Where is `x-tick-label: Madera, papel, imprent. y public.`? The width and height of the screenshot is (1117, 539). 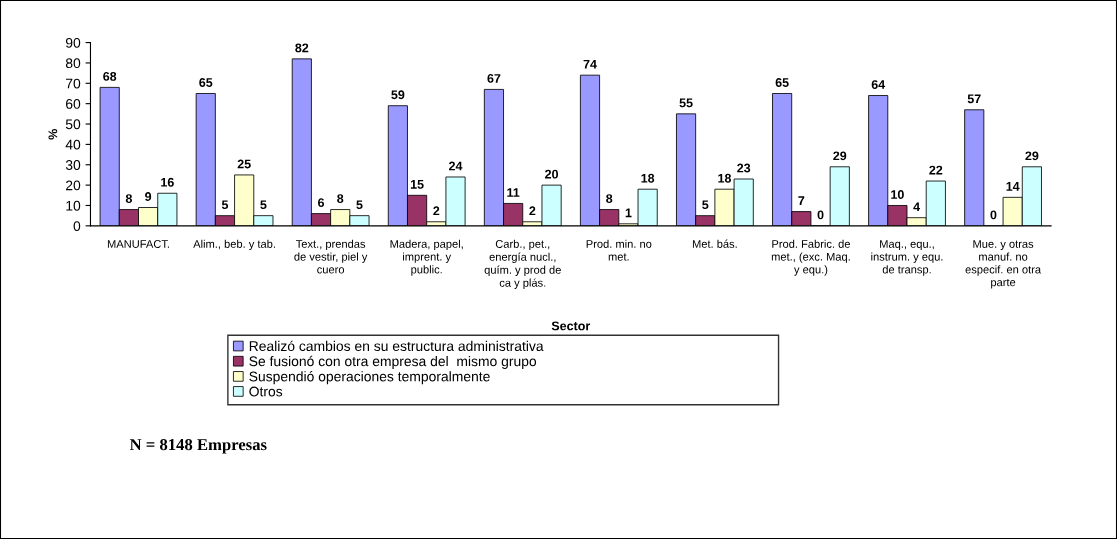 x-tick-label: Madera, papel, imprent. y public. is located at coordinates (426, 257).